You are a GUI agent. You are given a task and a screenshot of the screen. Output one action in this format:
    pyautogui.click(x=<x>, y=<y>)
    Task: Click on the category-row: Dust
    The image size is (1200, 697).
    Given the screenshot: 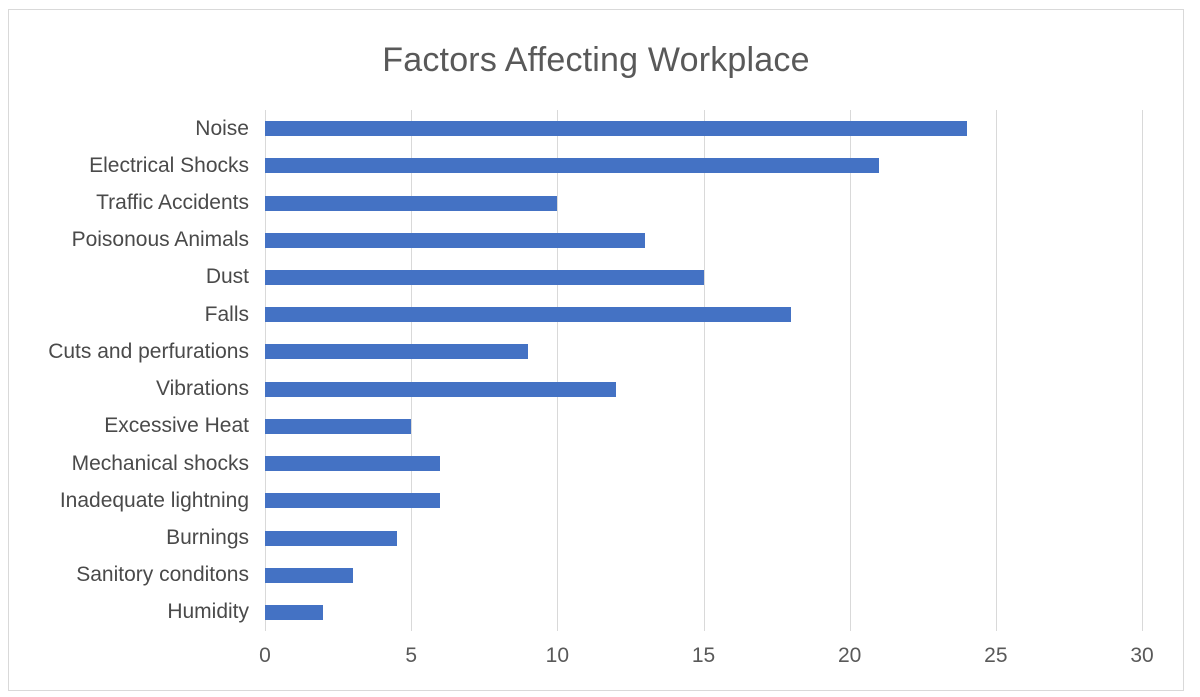 What is the action you would take?
    pyautogui.click(x=129, y=277)
    